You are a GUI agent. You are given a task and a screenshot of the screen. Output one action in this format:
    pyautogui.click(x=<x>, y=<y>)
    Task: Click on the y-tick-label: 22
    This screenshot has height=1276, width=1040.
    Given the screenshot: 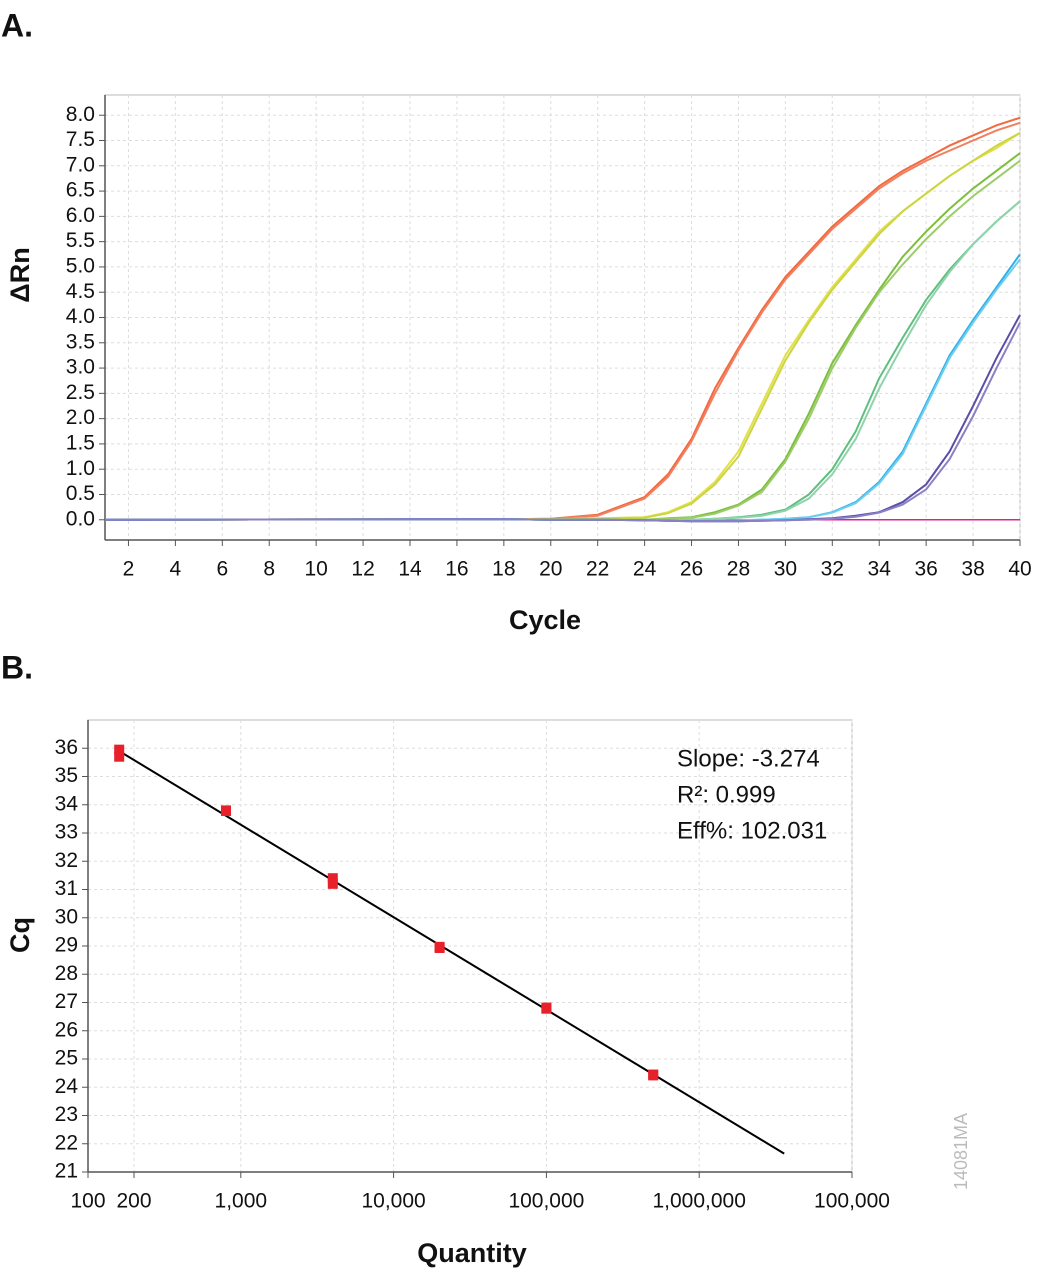 What is the action you would take?
    pyautogui.click(x=66, y=1142)
    